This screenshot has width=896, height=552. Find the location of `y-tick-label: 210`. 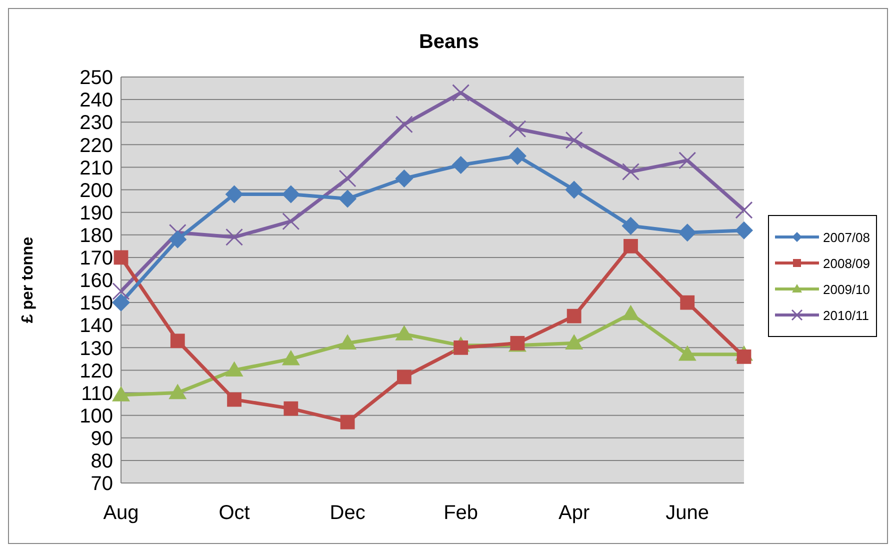

y-tick-label: 210 is located at coordinates (96, 168).